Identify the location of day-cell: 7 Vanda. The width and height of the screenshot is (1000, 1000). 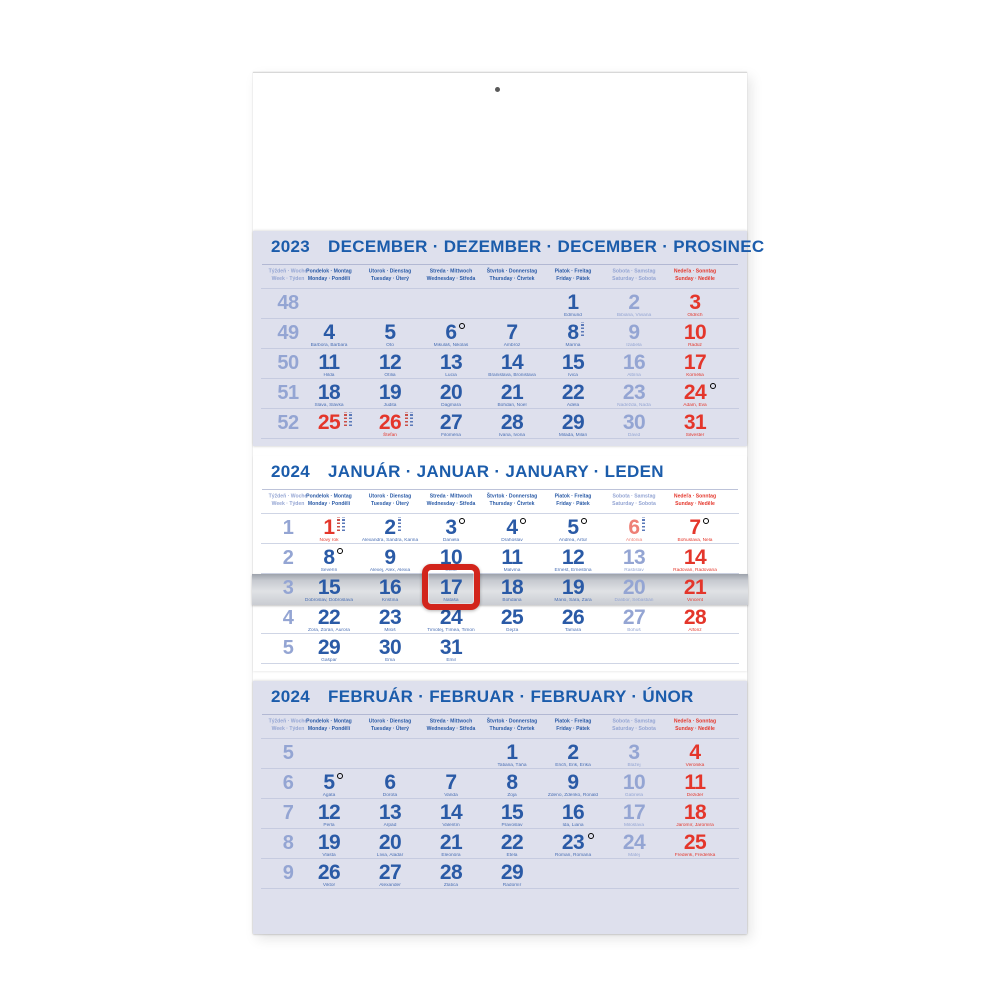
(451, 784).